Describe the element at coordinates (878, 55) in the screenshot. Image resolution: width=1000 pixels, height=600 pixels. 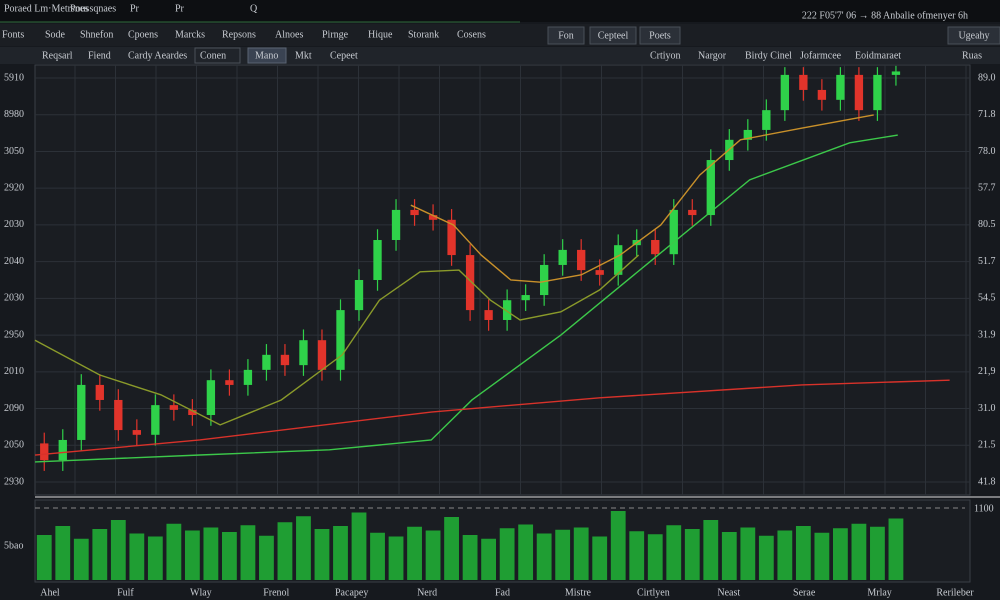
I see `tool-item: Eoidmaraet` at that location.